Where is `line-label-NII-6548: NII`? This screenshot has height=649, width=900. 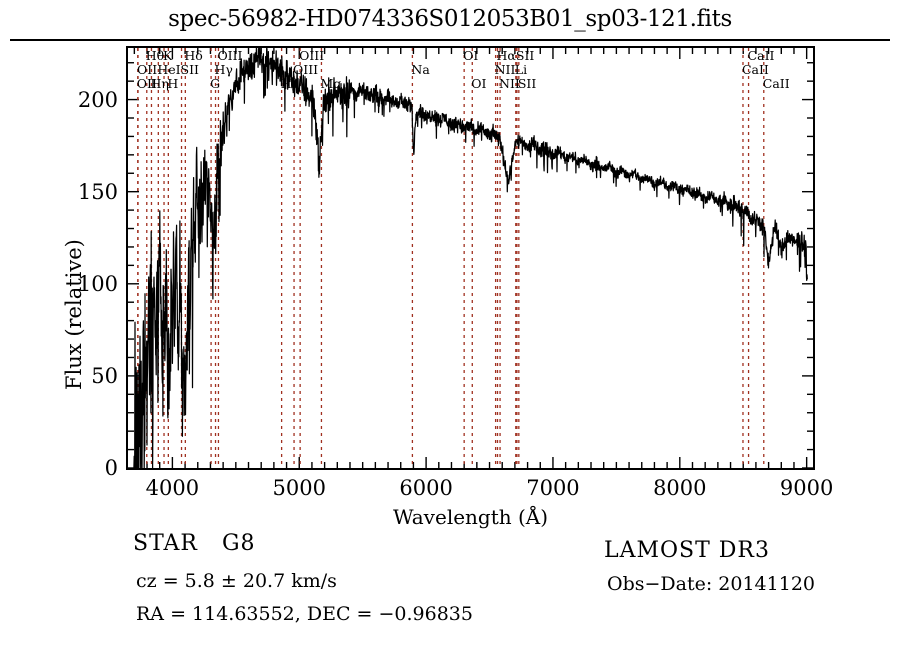
line-label-NII-6548: NII is located at coordinates (505, 69).